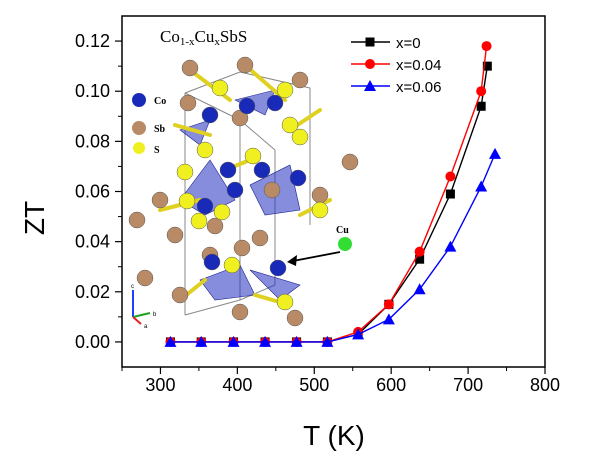 The width and height of the screenshot is (590, 456). I want to click on x-tick-label: 800, so click(545, 385).